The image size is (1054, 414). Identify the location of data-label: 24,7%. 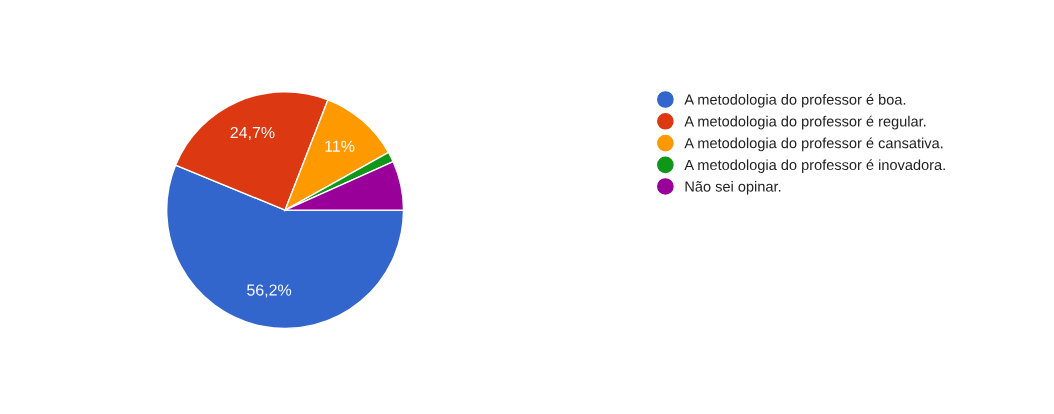
(252, 133).